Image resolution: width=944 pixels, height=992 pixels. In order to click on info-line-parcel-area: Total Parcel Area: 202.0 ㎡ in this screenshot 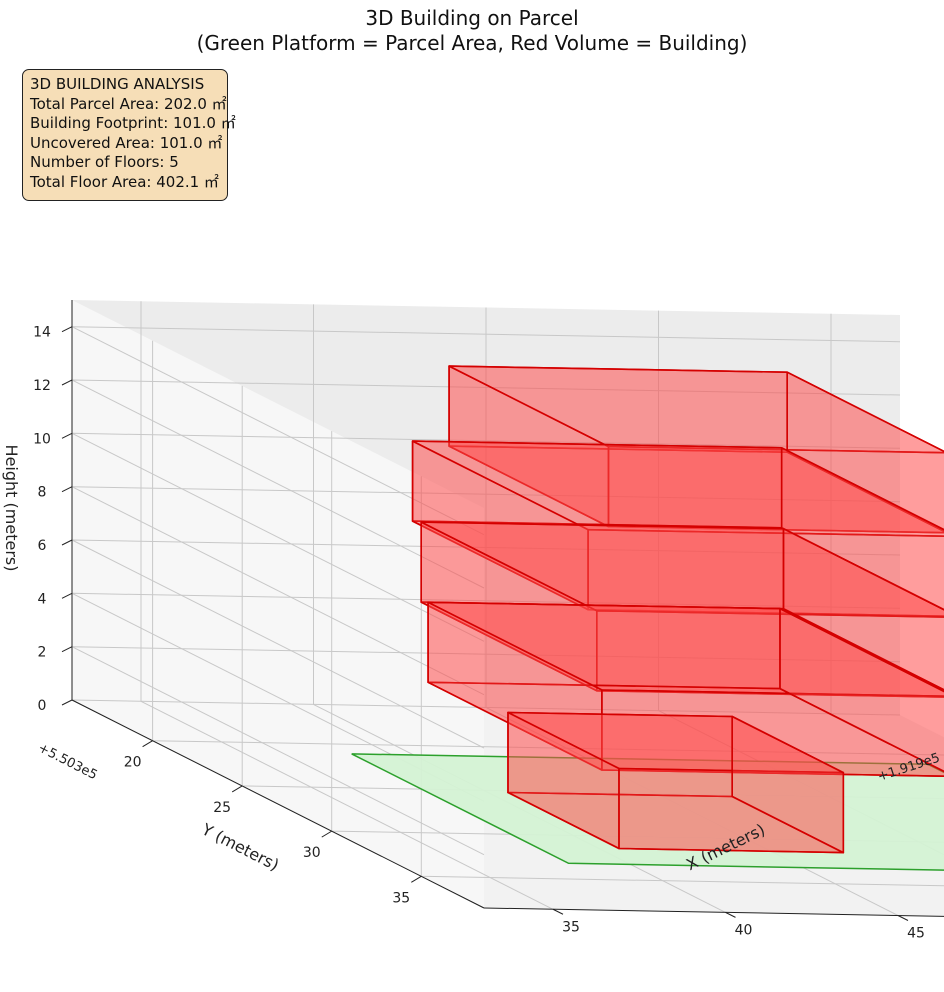, I will do `click(128, 103)`.